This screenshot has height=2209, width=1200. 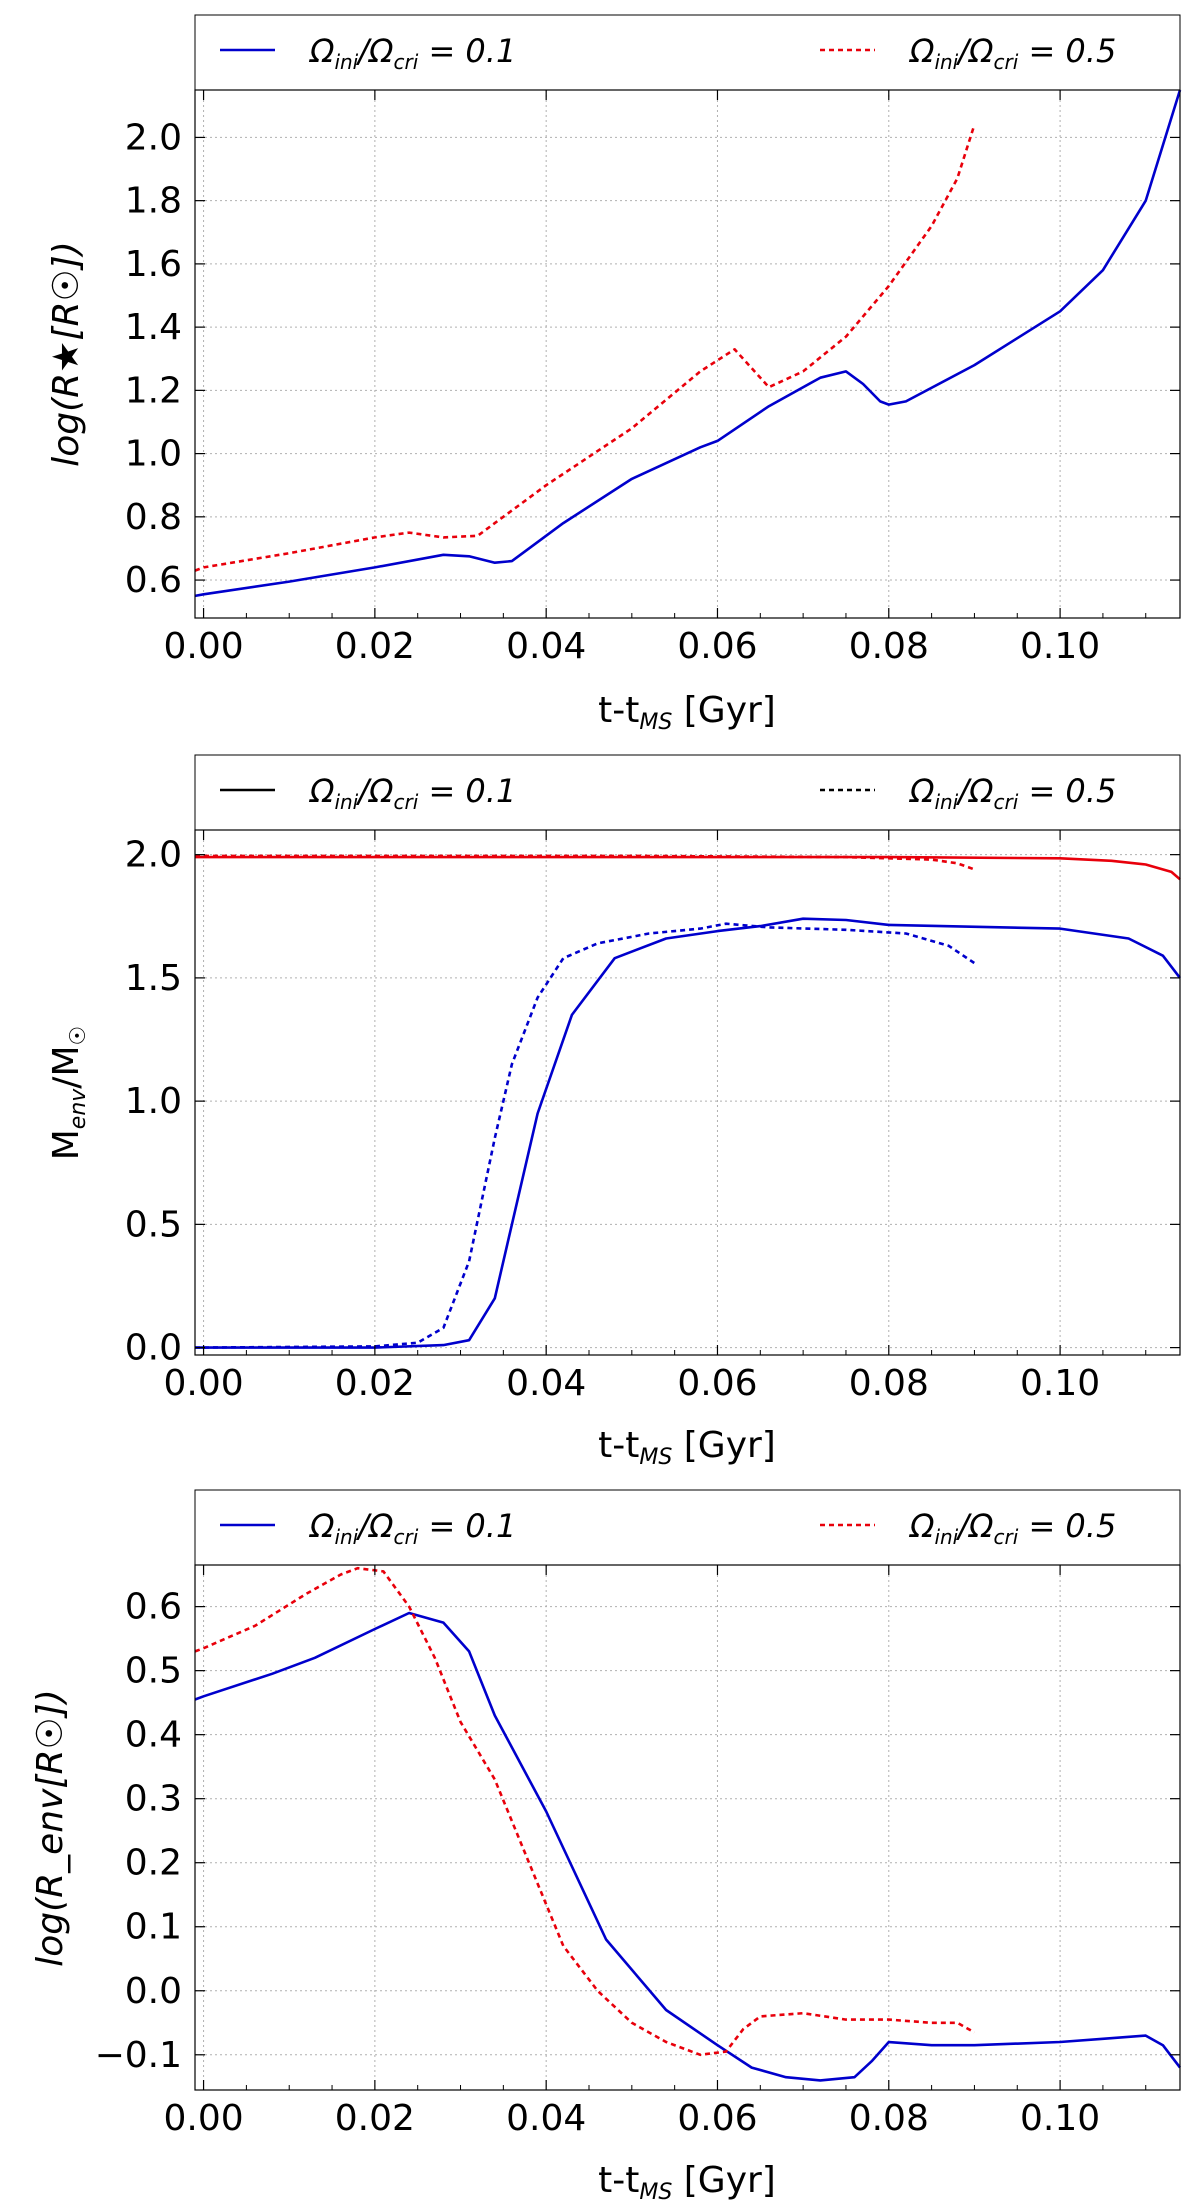 What do you see at coordinates (412, 793) in the screenshot?
I see `panel2-legend-label-slow: Ωini/Ωcri = 0.1` at bounding box center [412, 793].